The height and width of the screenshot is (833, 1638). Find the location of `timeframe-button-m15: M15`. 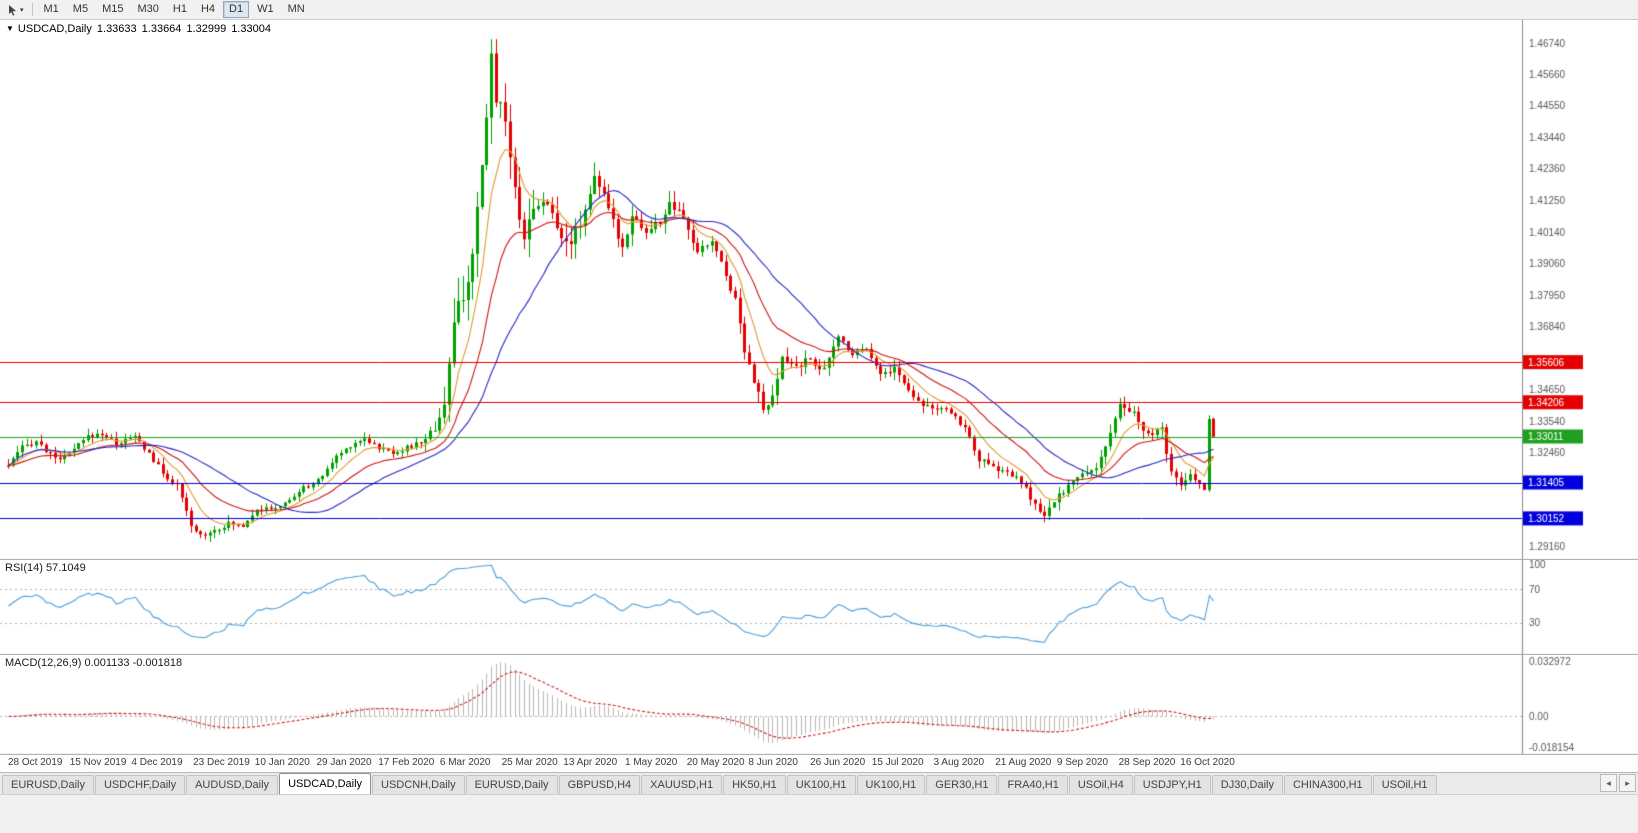

timeframe-button-m15: M15 is located at coordinates (113, 9).